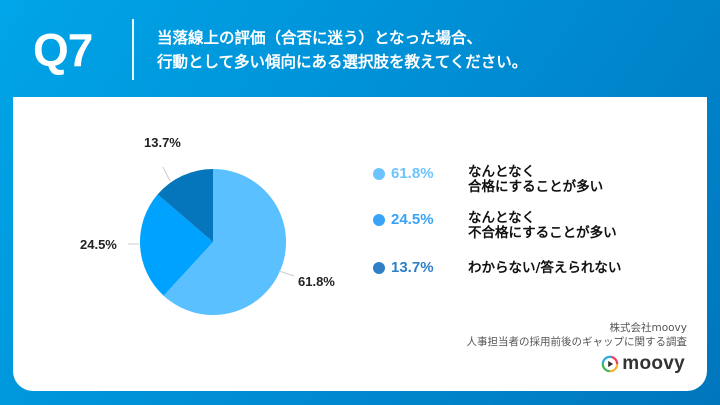 The width and height of the screenshot is (720, 405). What do you see at coordinates (316, 281) in the screenshot?
I see `pie-label-light: 61.8%` at bounding box center [316, 281].